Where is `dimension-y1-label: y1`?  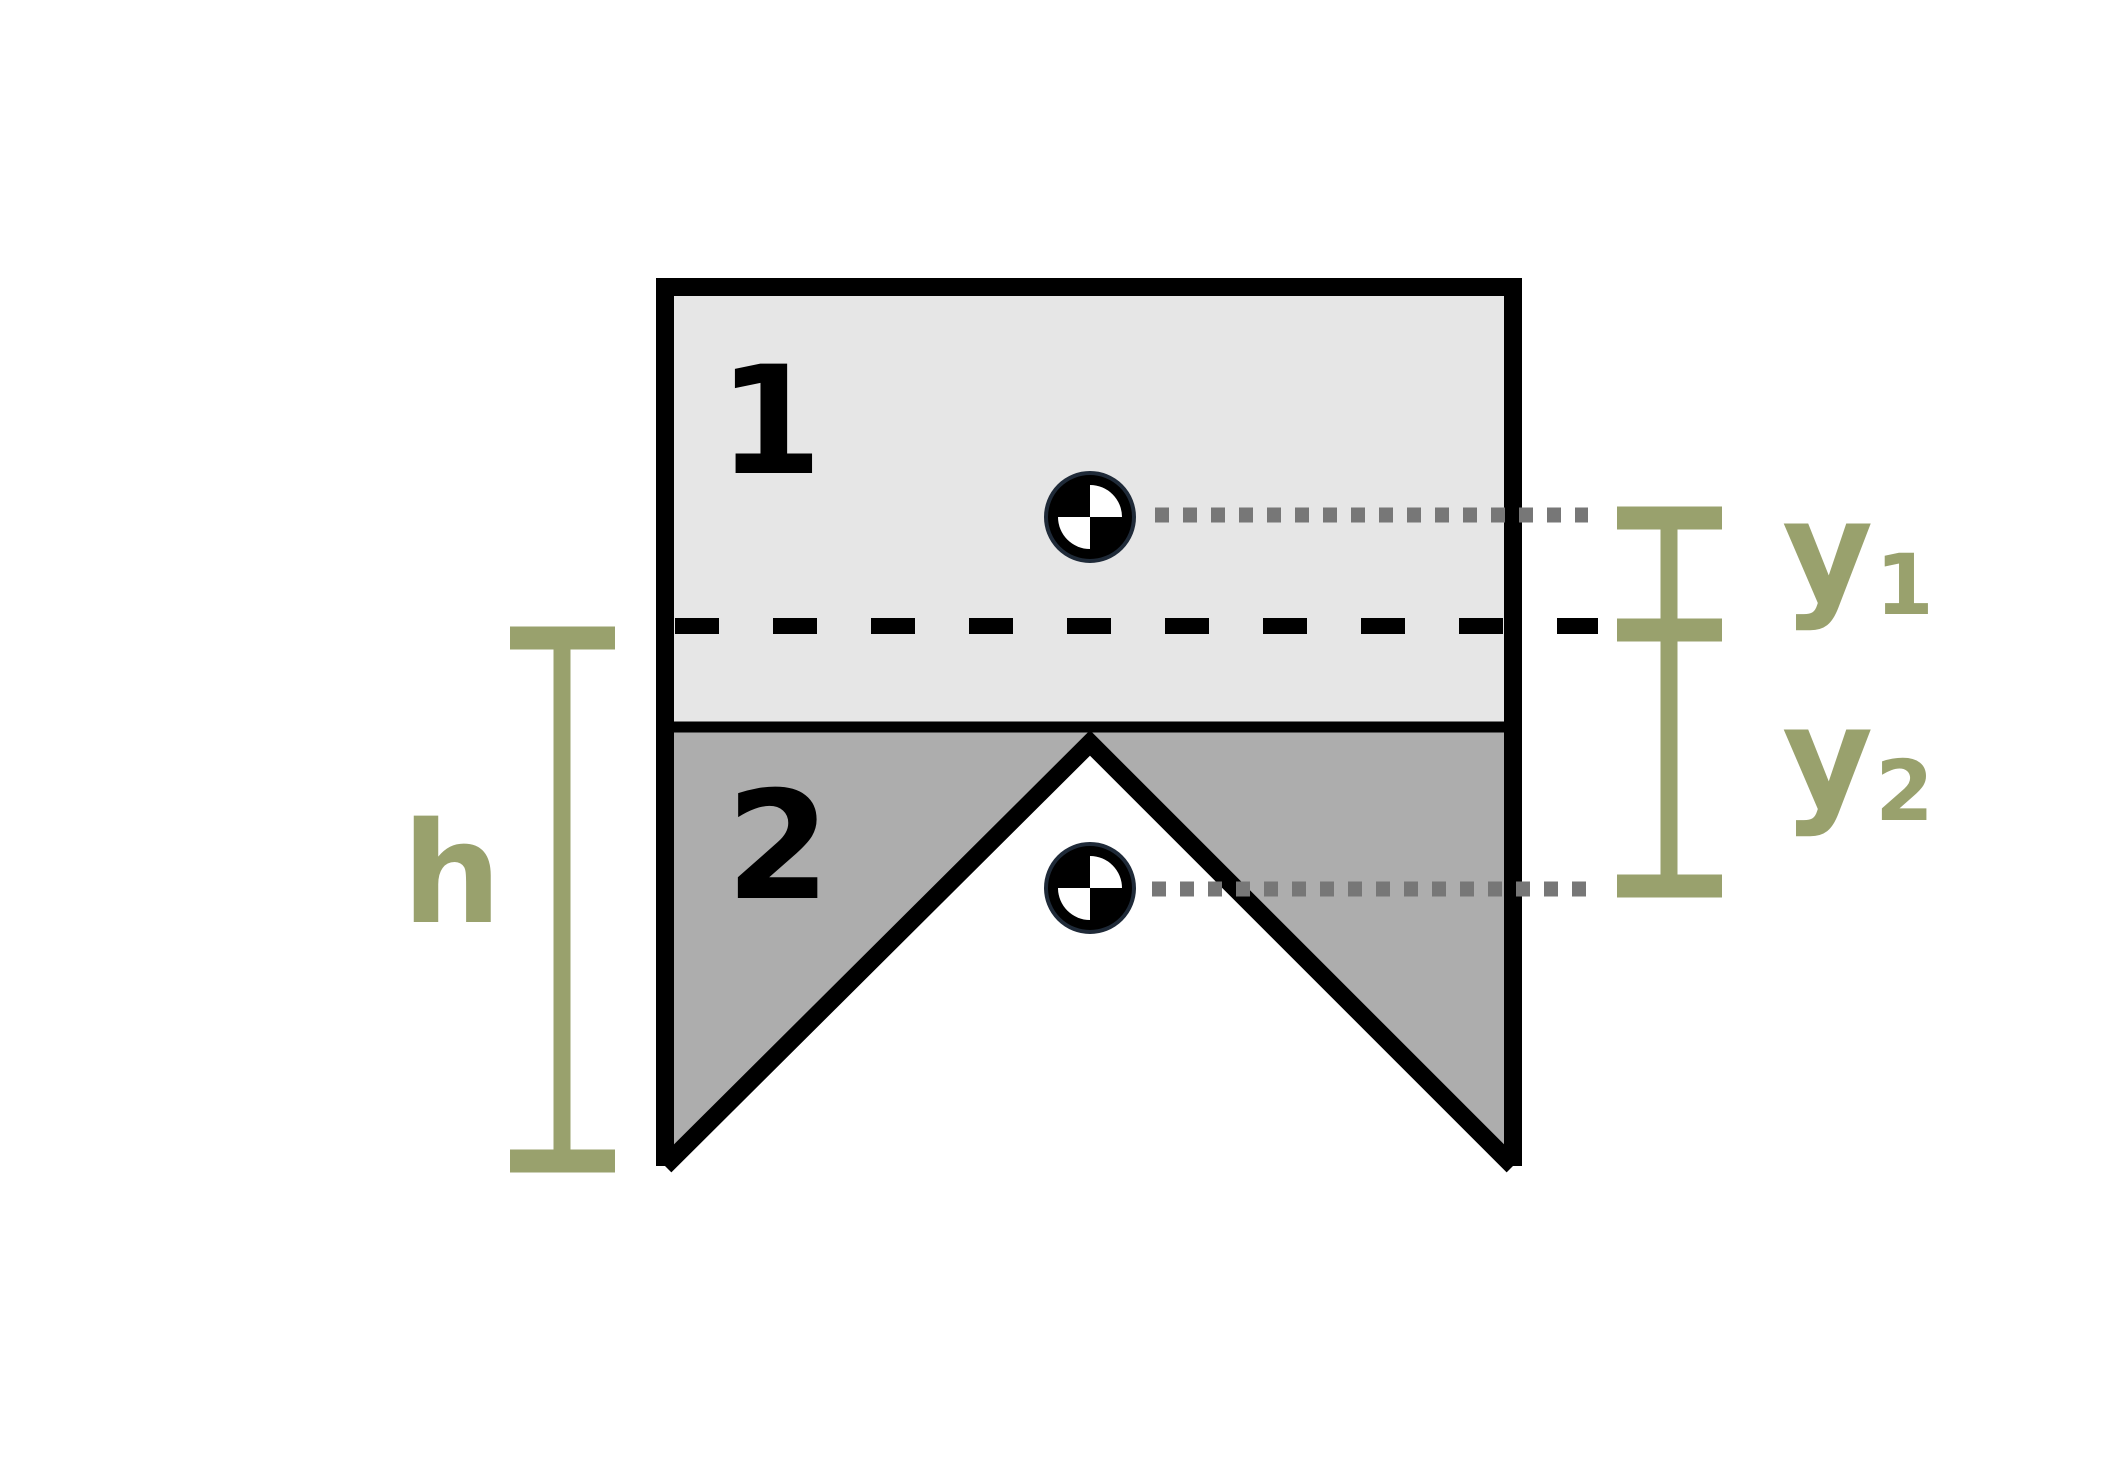
dimension-y1-label: y1 is located at coordinates (1858, 552).